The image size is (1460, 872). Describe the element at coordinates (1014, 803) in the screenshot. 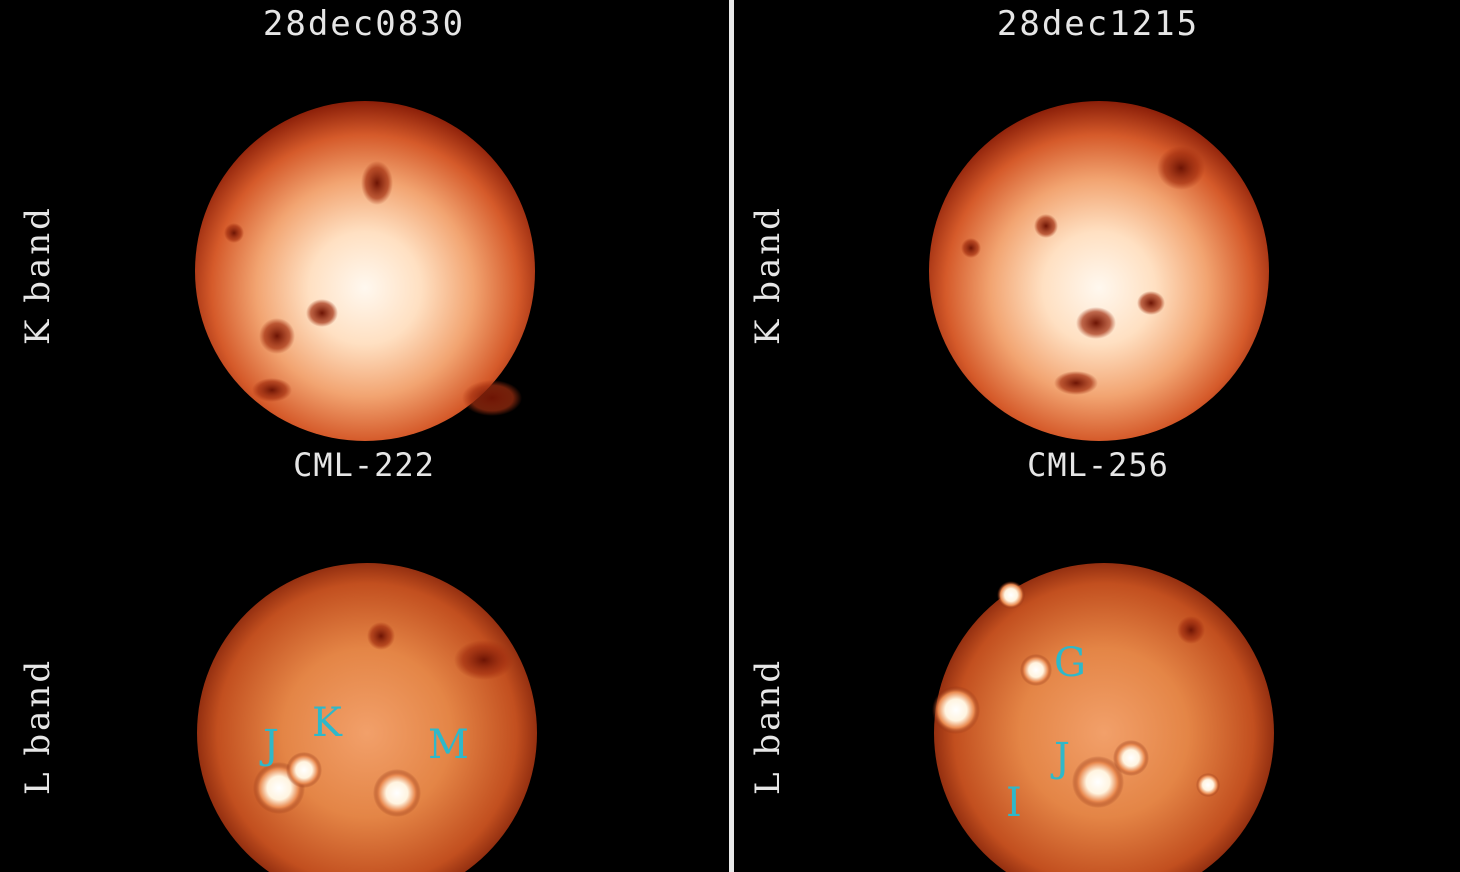

I see `marker-i: I` at that location.